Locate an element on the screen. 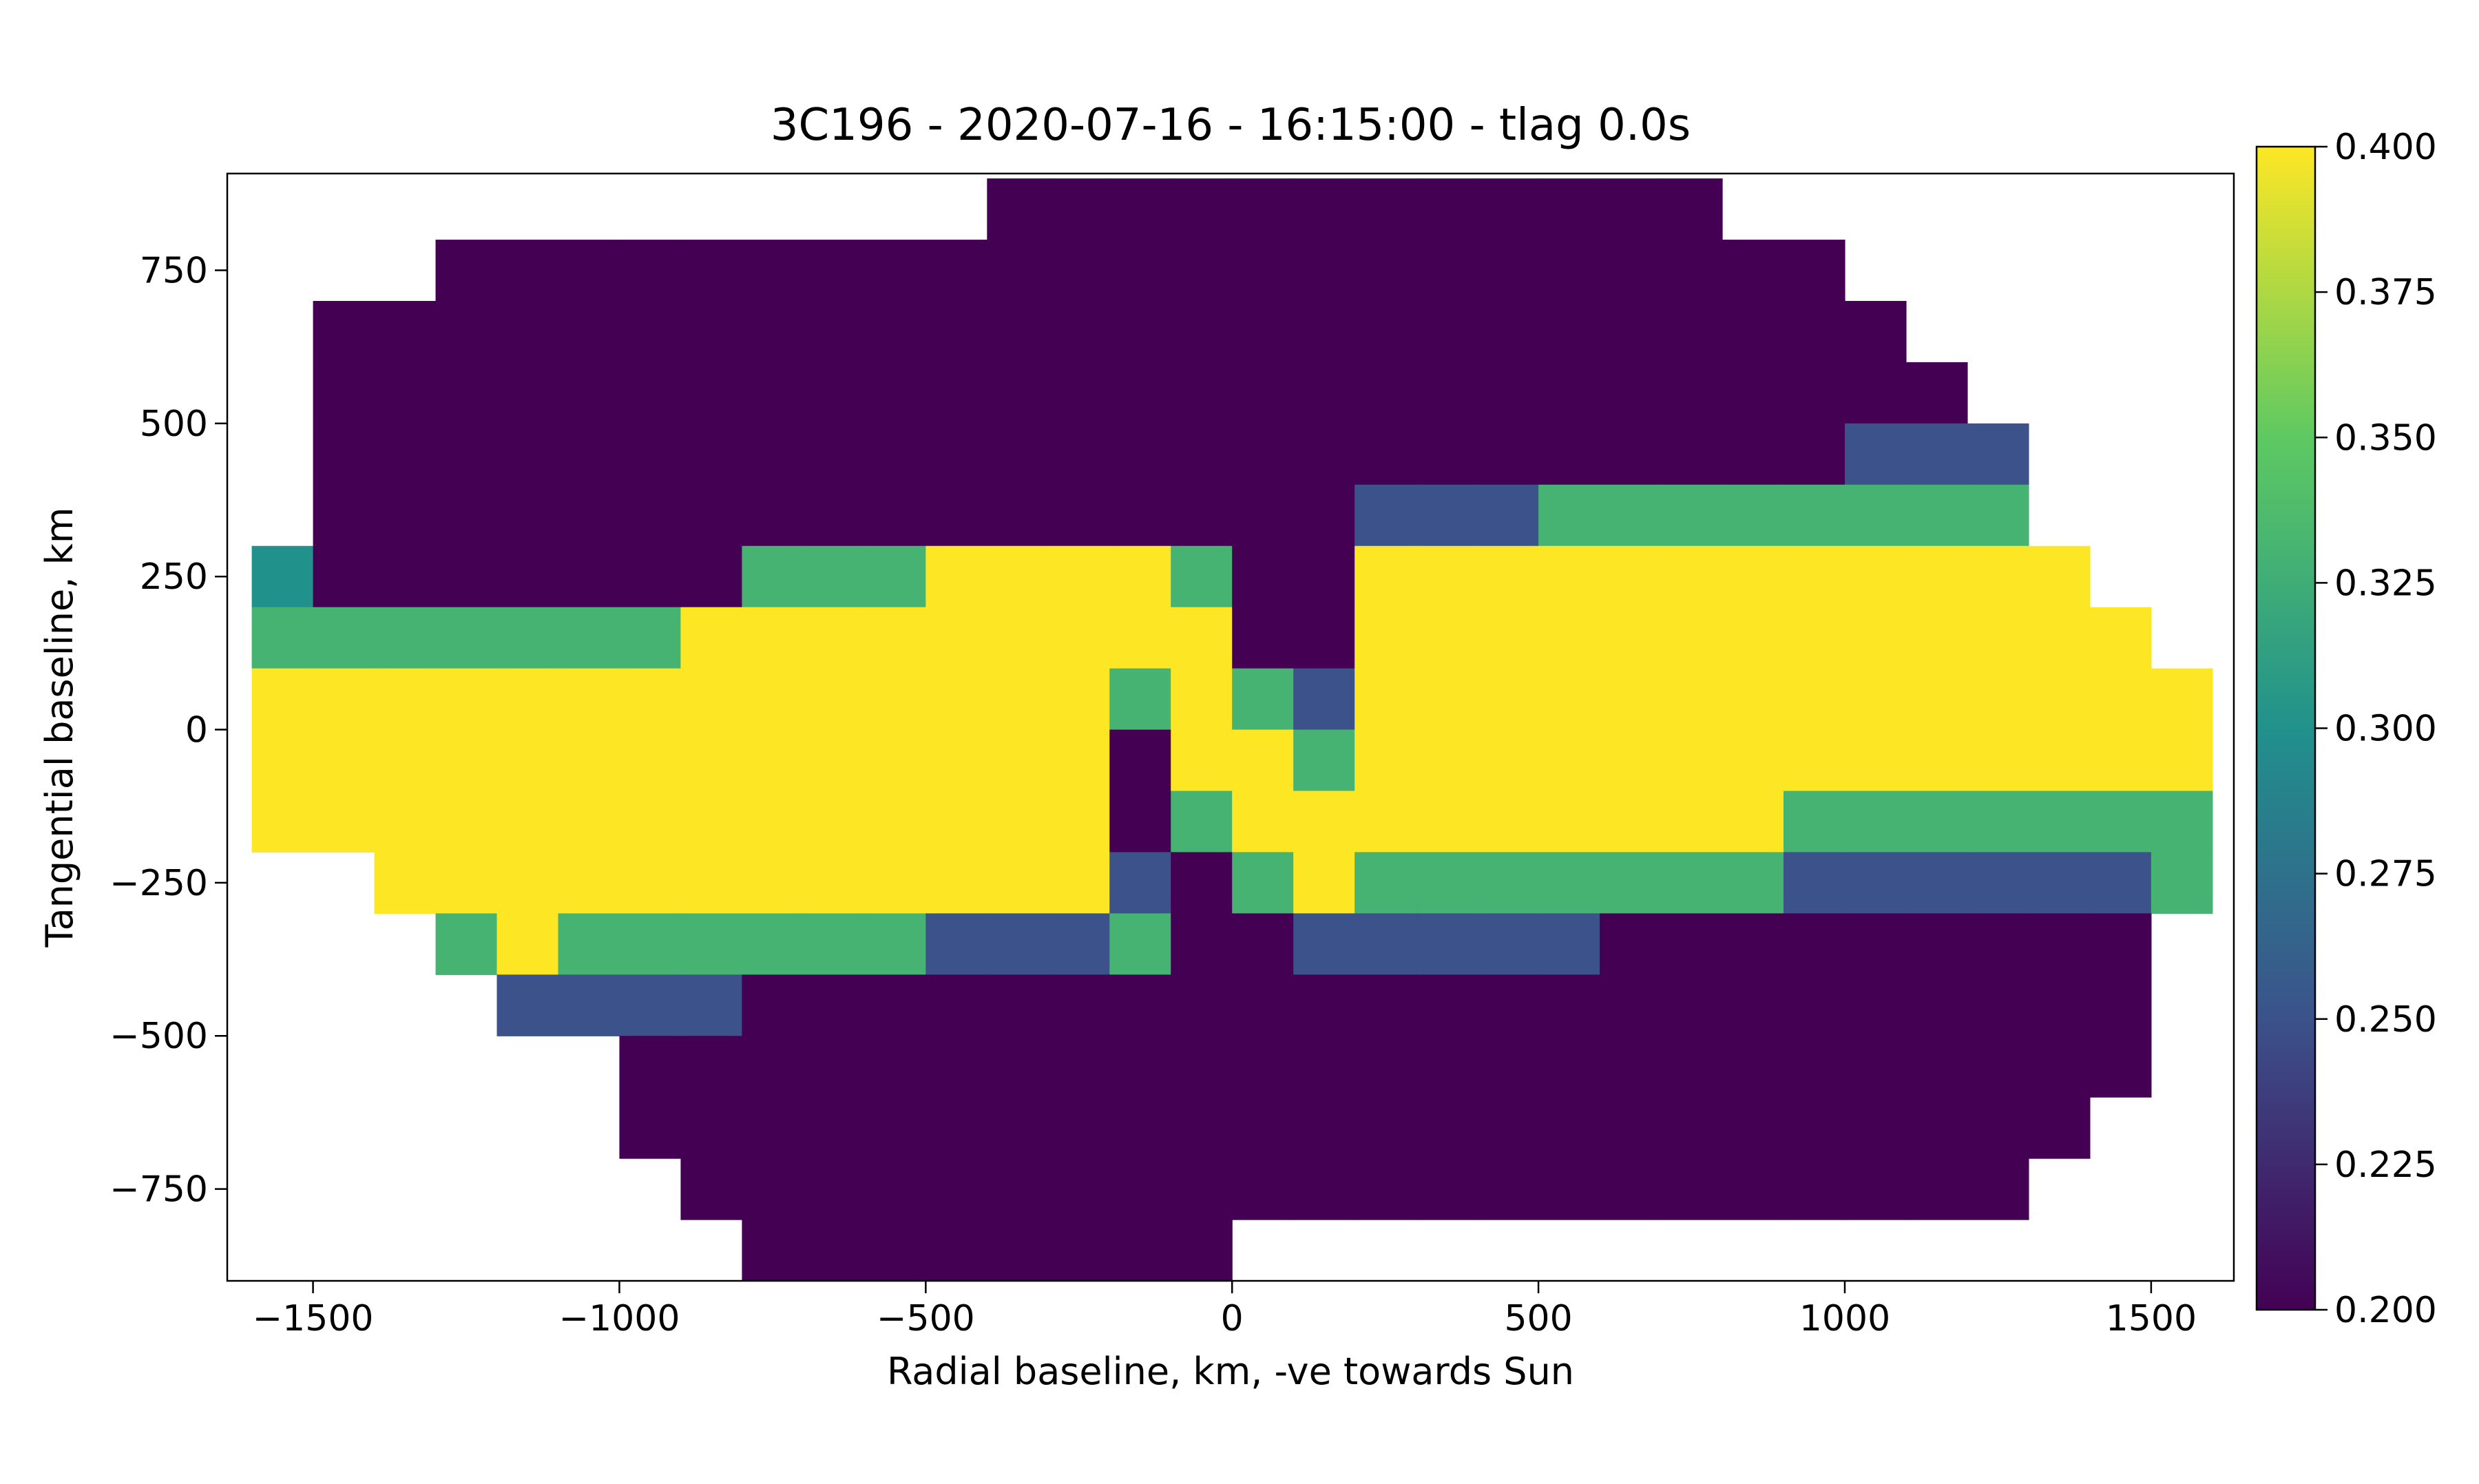  colorbar-tick-label: 0.200 is located at coordinates (2385, 1311).